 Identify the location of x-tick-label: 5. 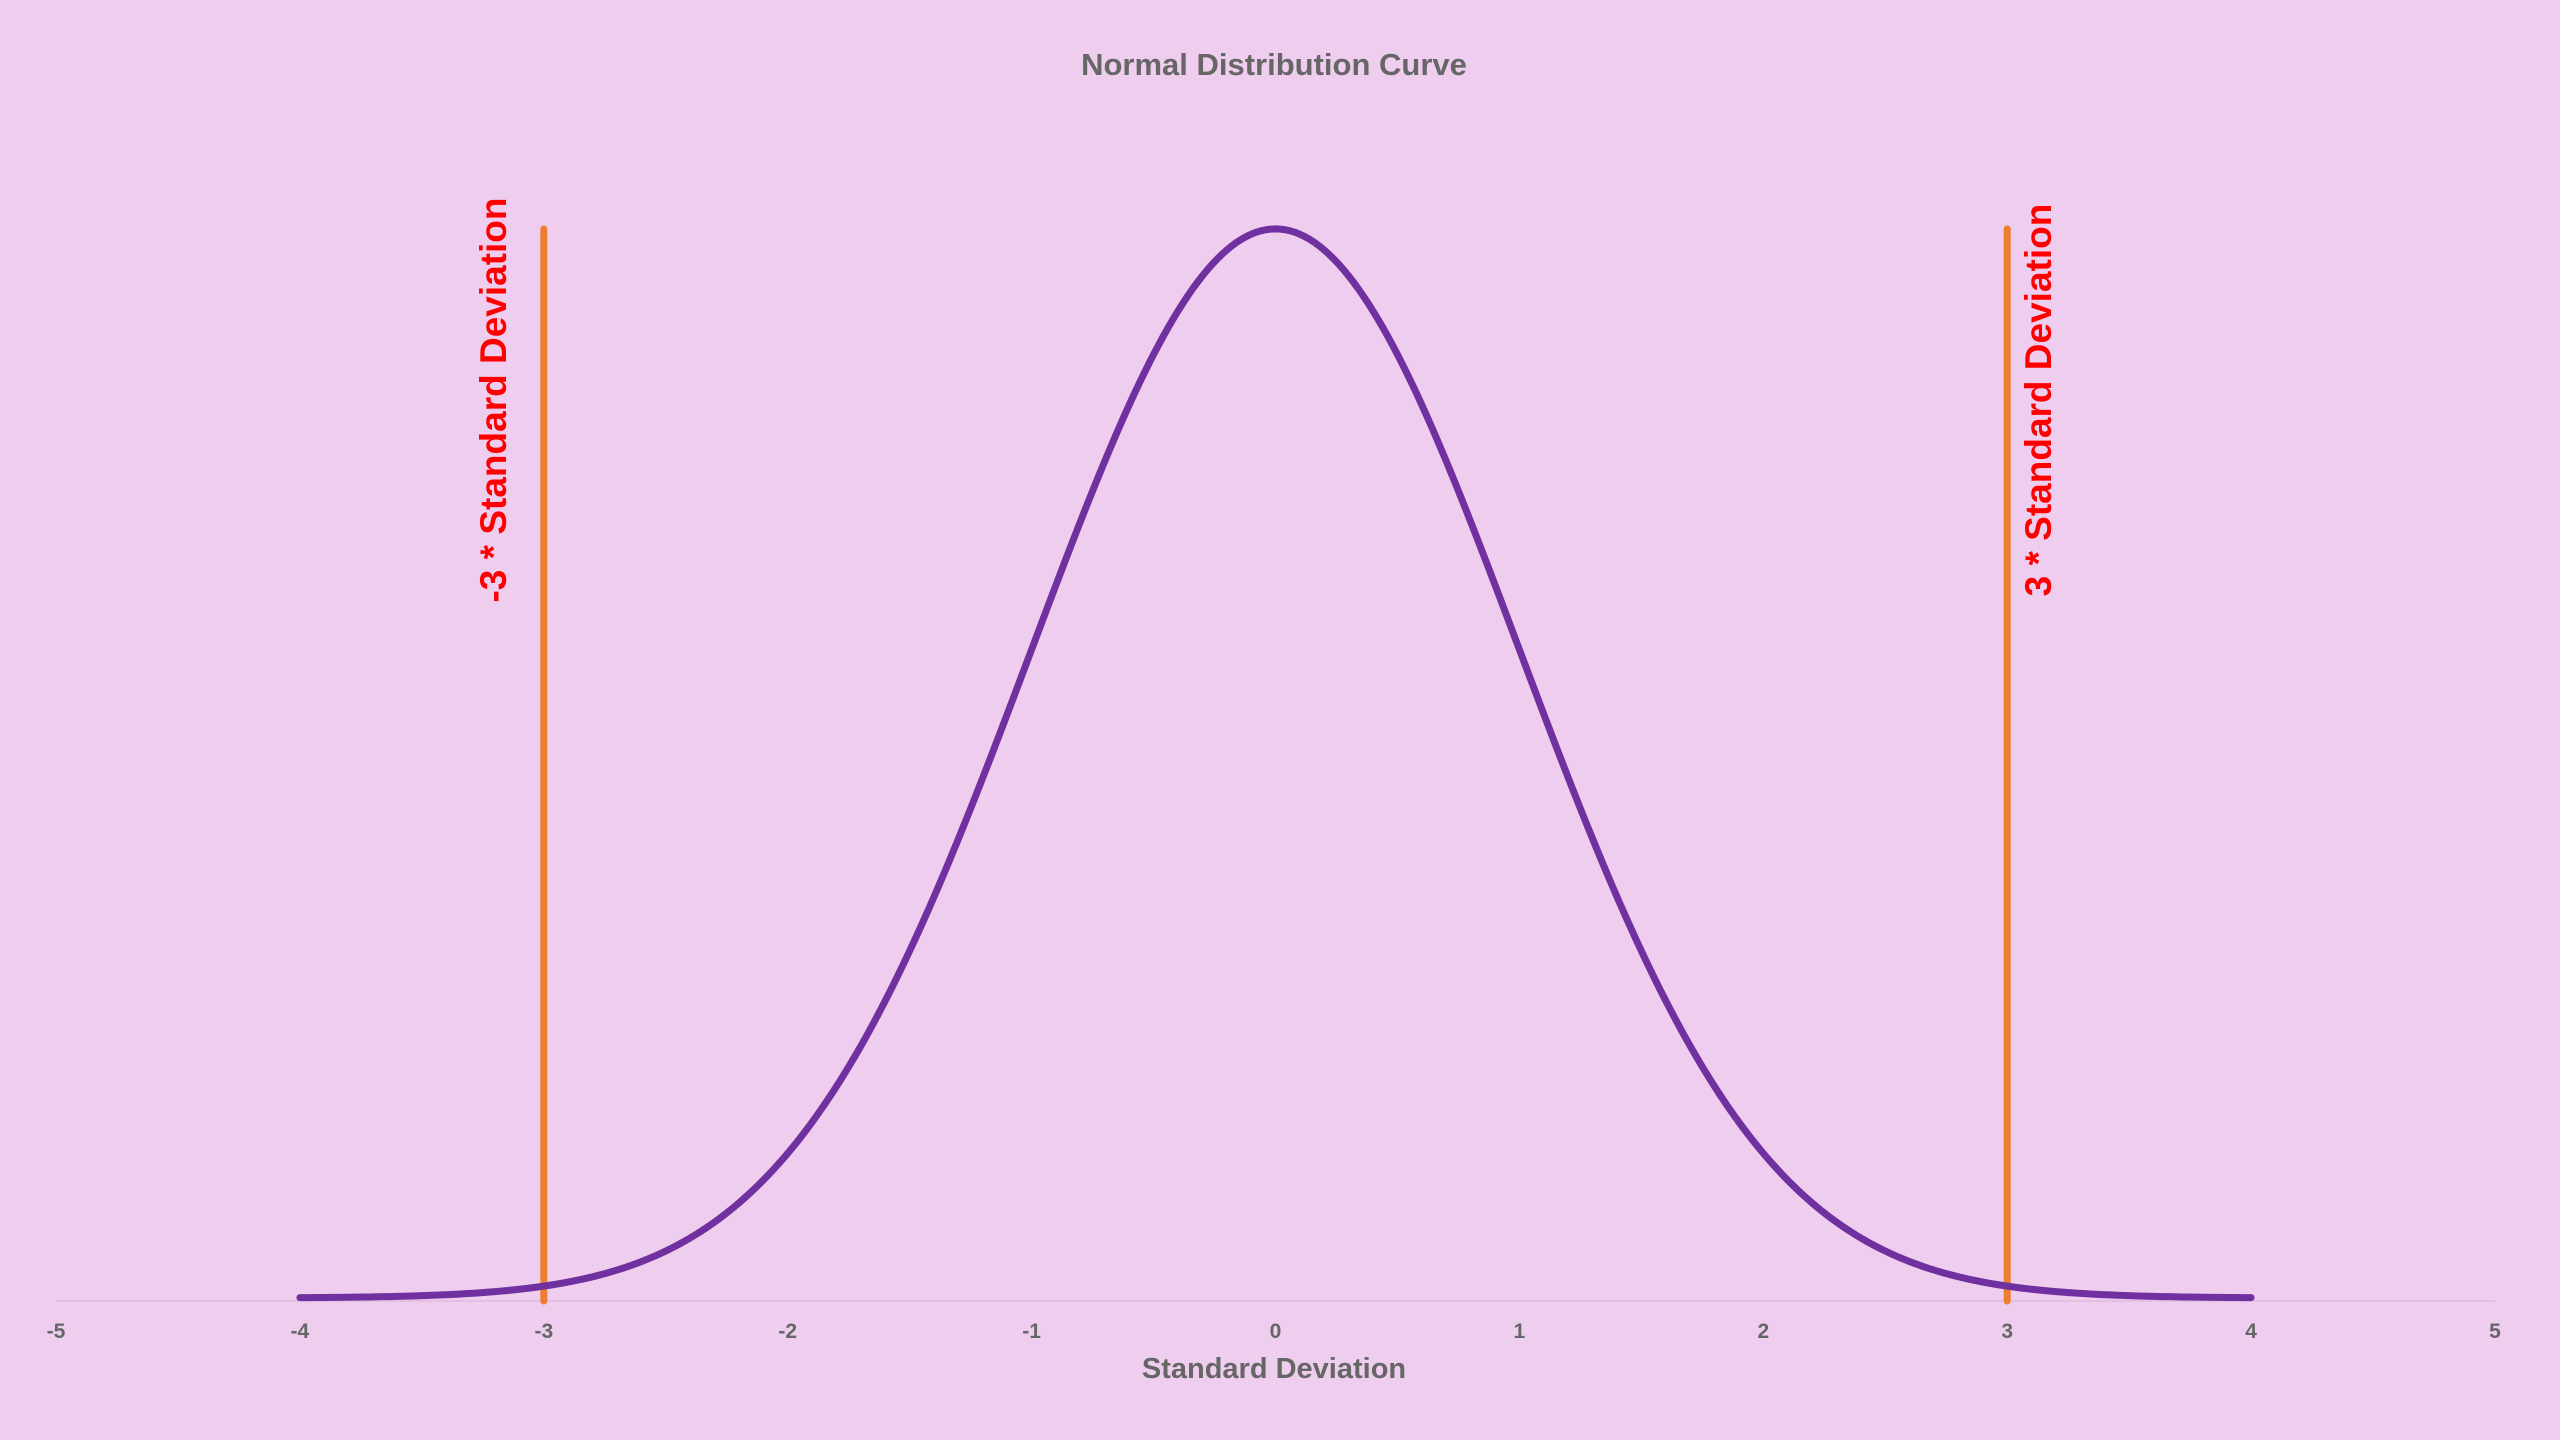
(2495, 1331).